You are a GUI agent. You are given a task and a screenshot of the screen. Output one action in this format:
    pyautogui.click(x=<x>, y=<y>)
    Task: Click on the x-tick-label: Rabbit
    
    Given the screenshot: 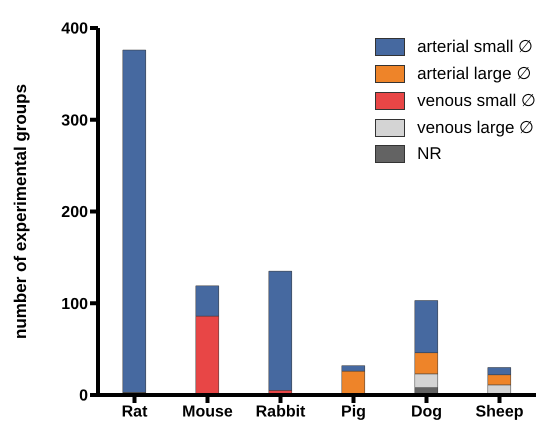 What is the action you would take?
    pyautogui.click(x=281, y=411)
    